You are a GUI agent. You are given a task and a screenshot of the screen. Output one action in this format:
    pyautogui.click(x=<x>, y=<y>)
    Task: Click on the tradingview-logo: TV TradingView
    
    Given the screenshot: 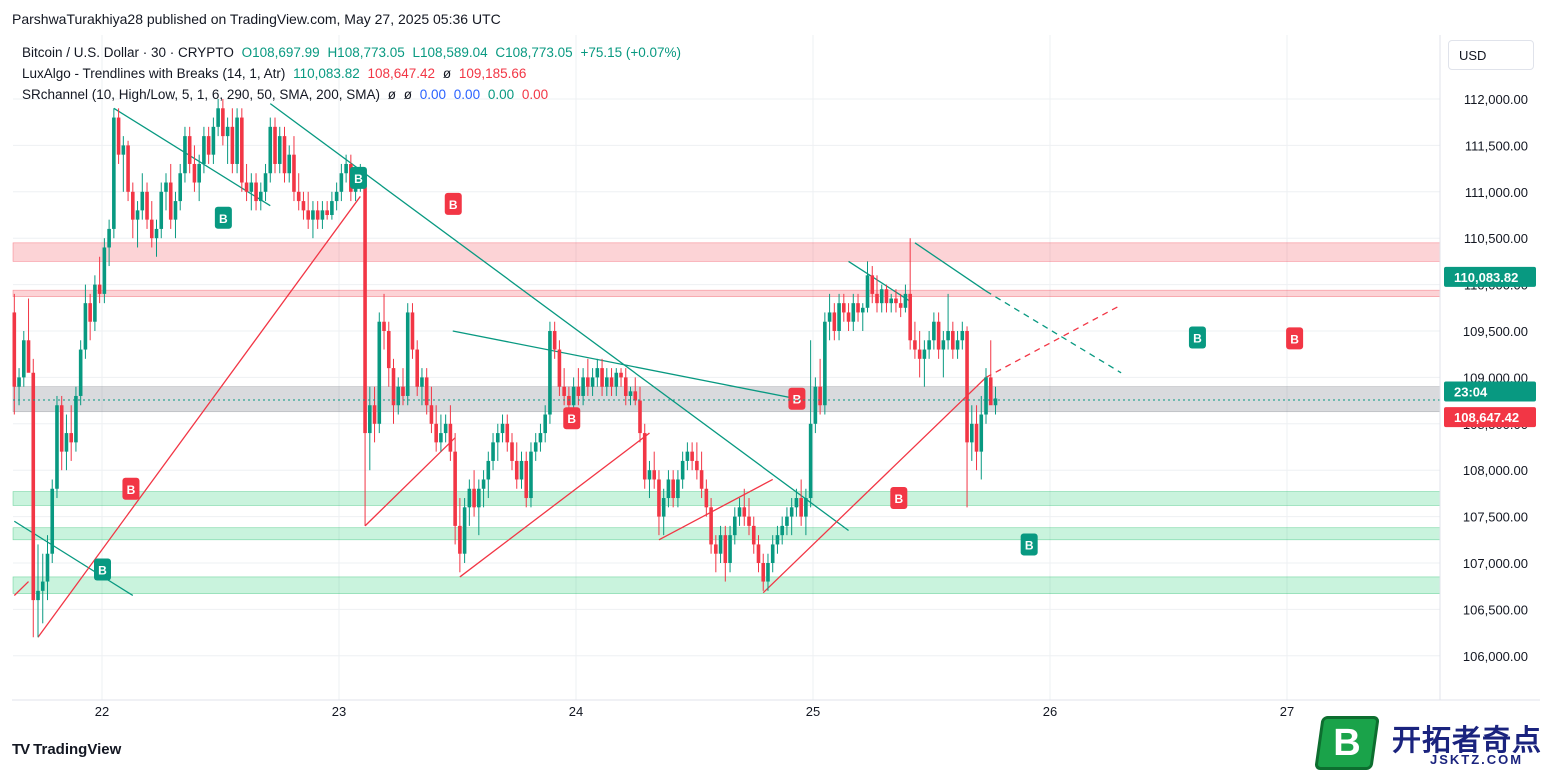 What is the action you would take?
    pyautogui.click(x=66, y=749)
    